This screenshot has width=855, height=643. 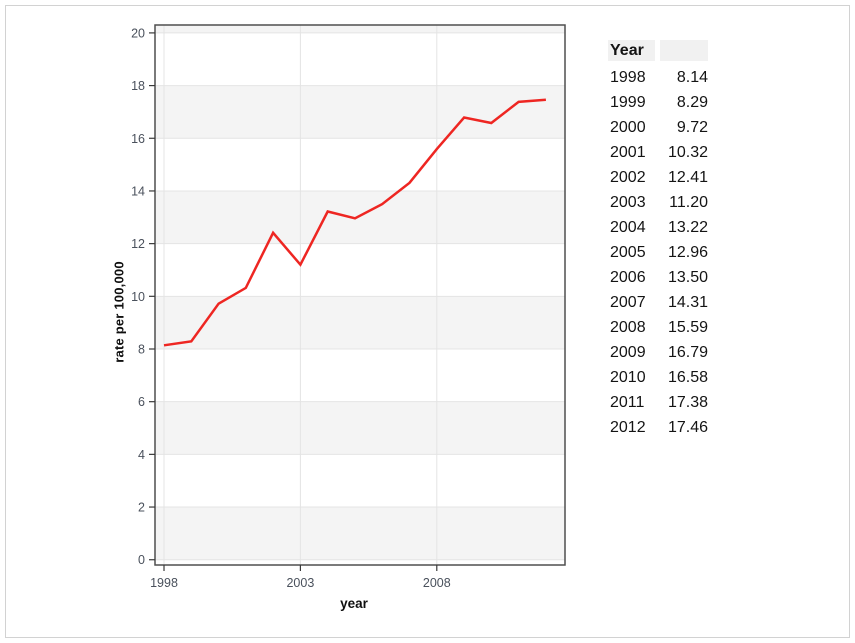 I want to click on table-row: 2007 14.31, so click(x=658, y=302).